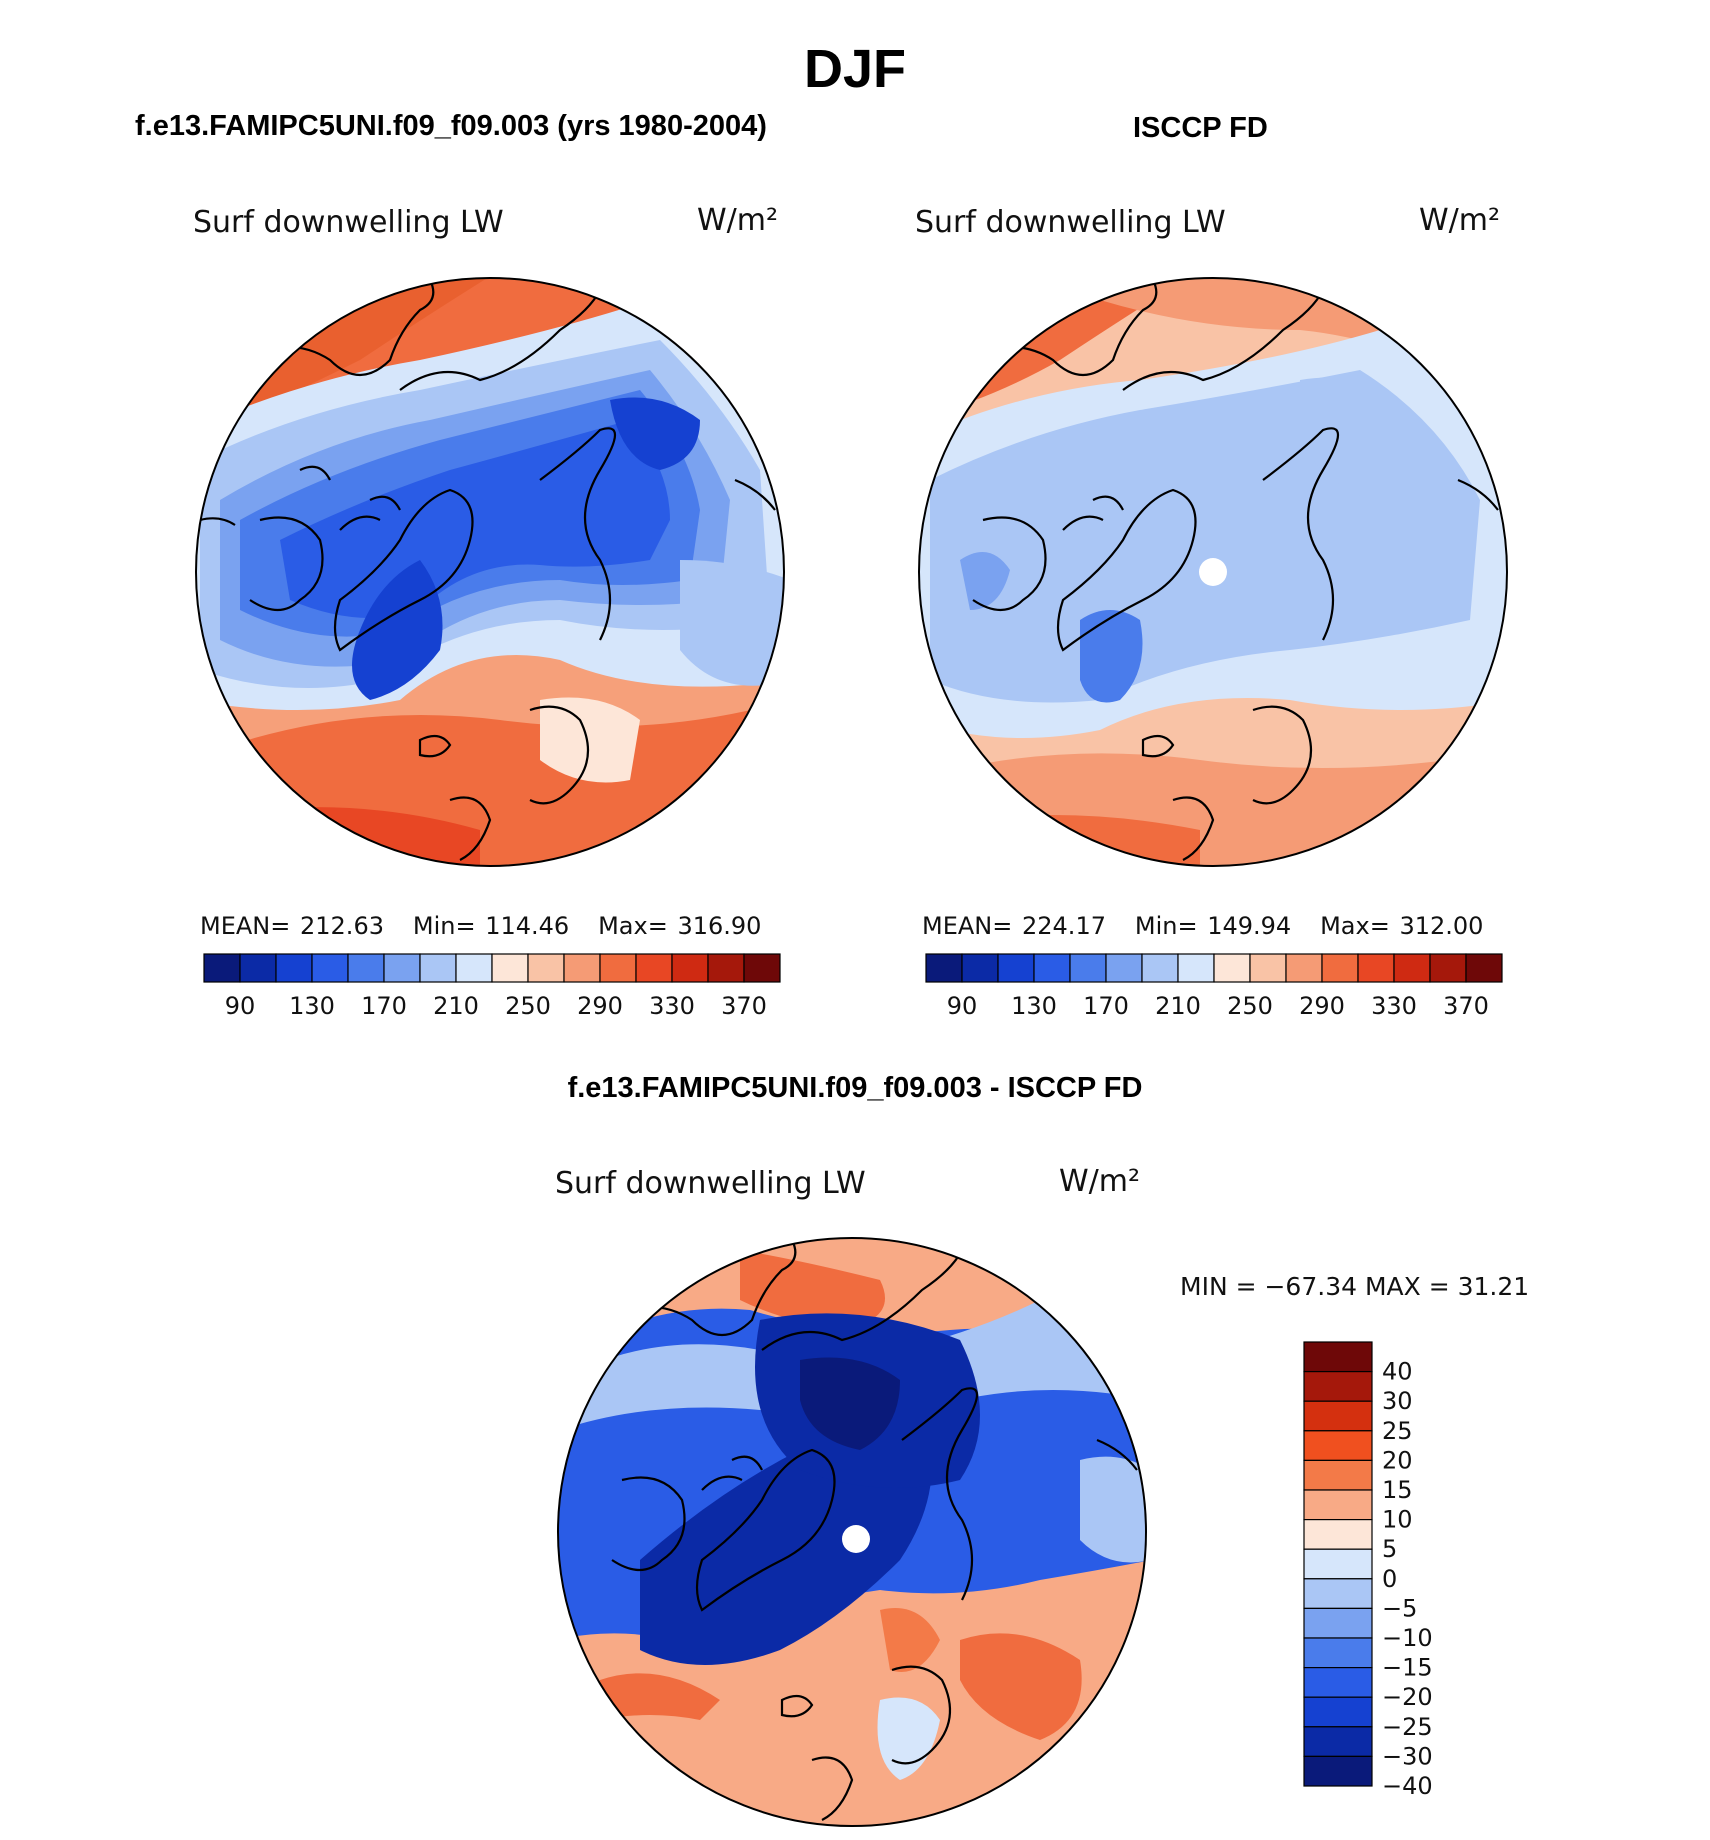 The width and height of the screenshot is (1710, 1840). I want to click on map-border-diff, so click(852, 1532).